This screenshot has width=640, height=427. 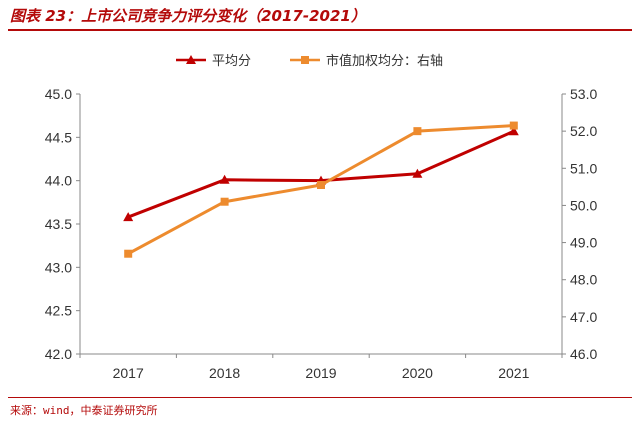 I want to click on x-tick-label: 2018, so click(x=224, y=373).